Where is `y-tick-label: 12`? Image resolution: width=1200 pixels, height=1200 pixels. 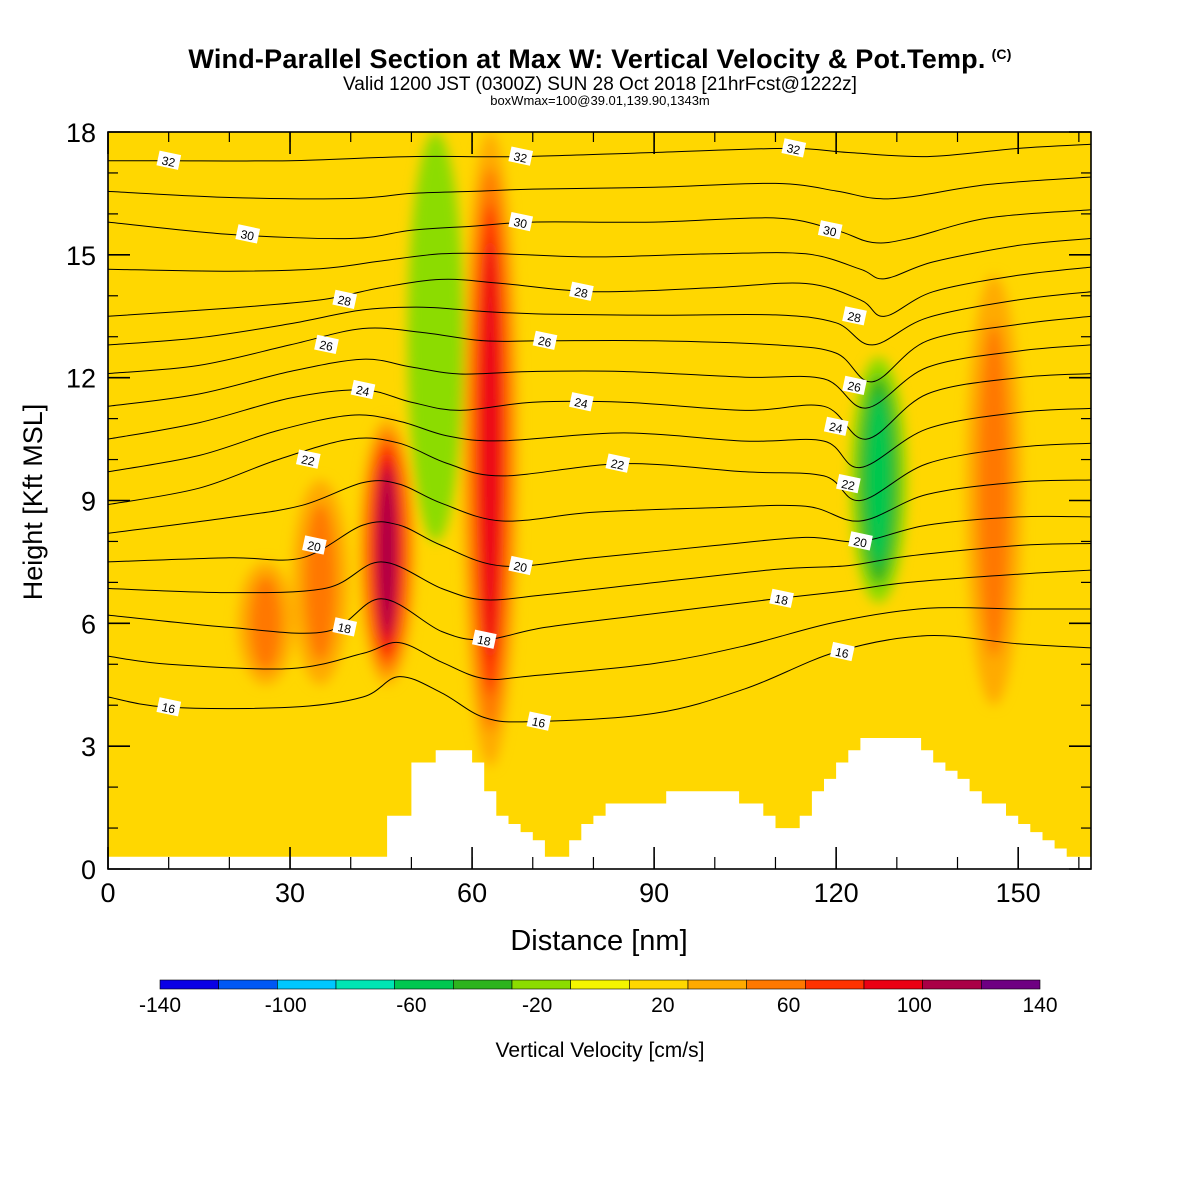
y-tick-label: 12 is located at coordinates (81, 379).